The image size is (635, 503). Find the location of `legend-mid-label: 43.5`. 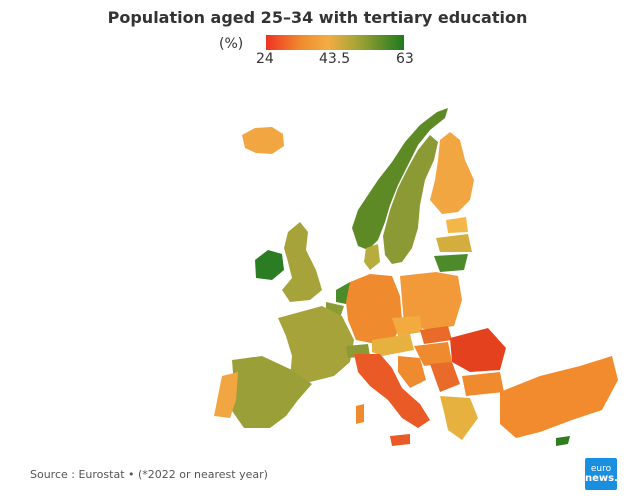

legend-mid-label: 43.5 is located at coordinates (335, 59).